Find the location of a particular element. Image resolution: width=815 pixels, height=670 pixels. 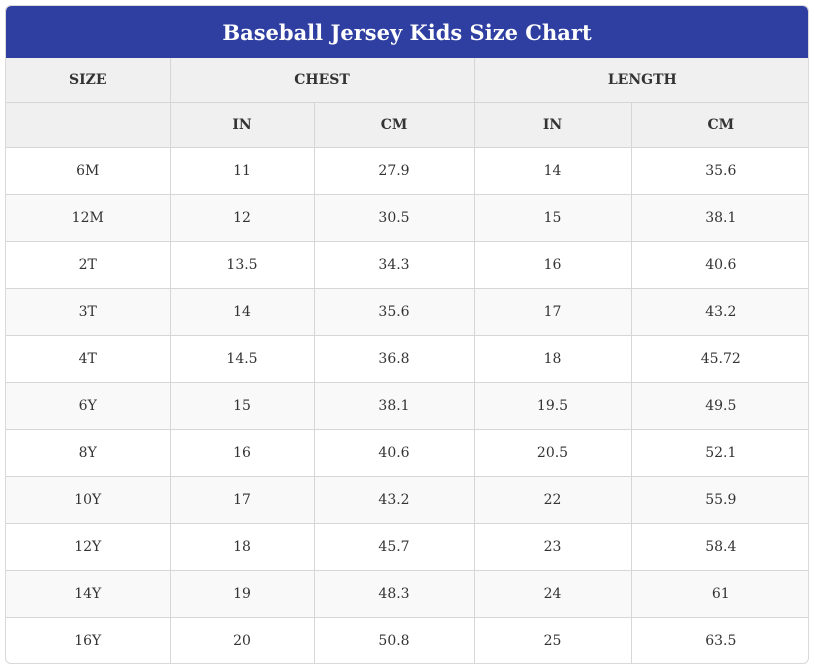

cell-chest-cm: 30.5 is located at coordinates (394, 218).